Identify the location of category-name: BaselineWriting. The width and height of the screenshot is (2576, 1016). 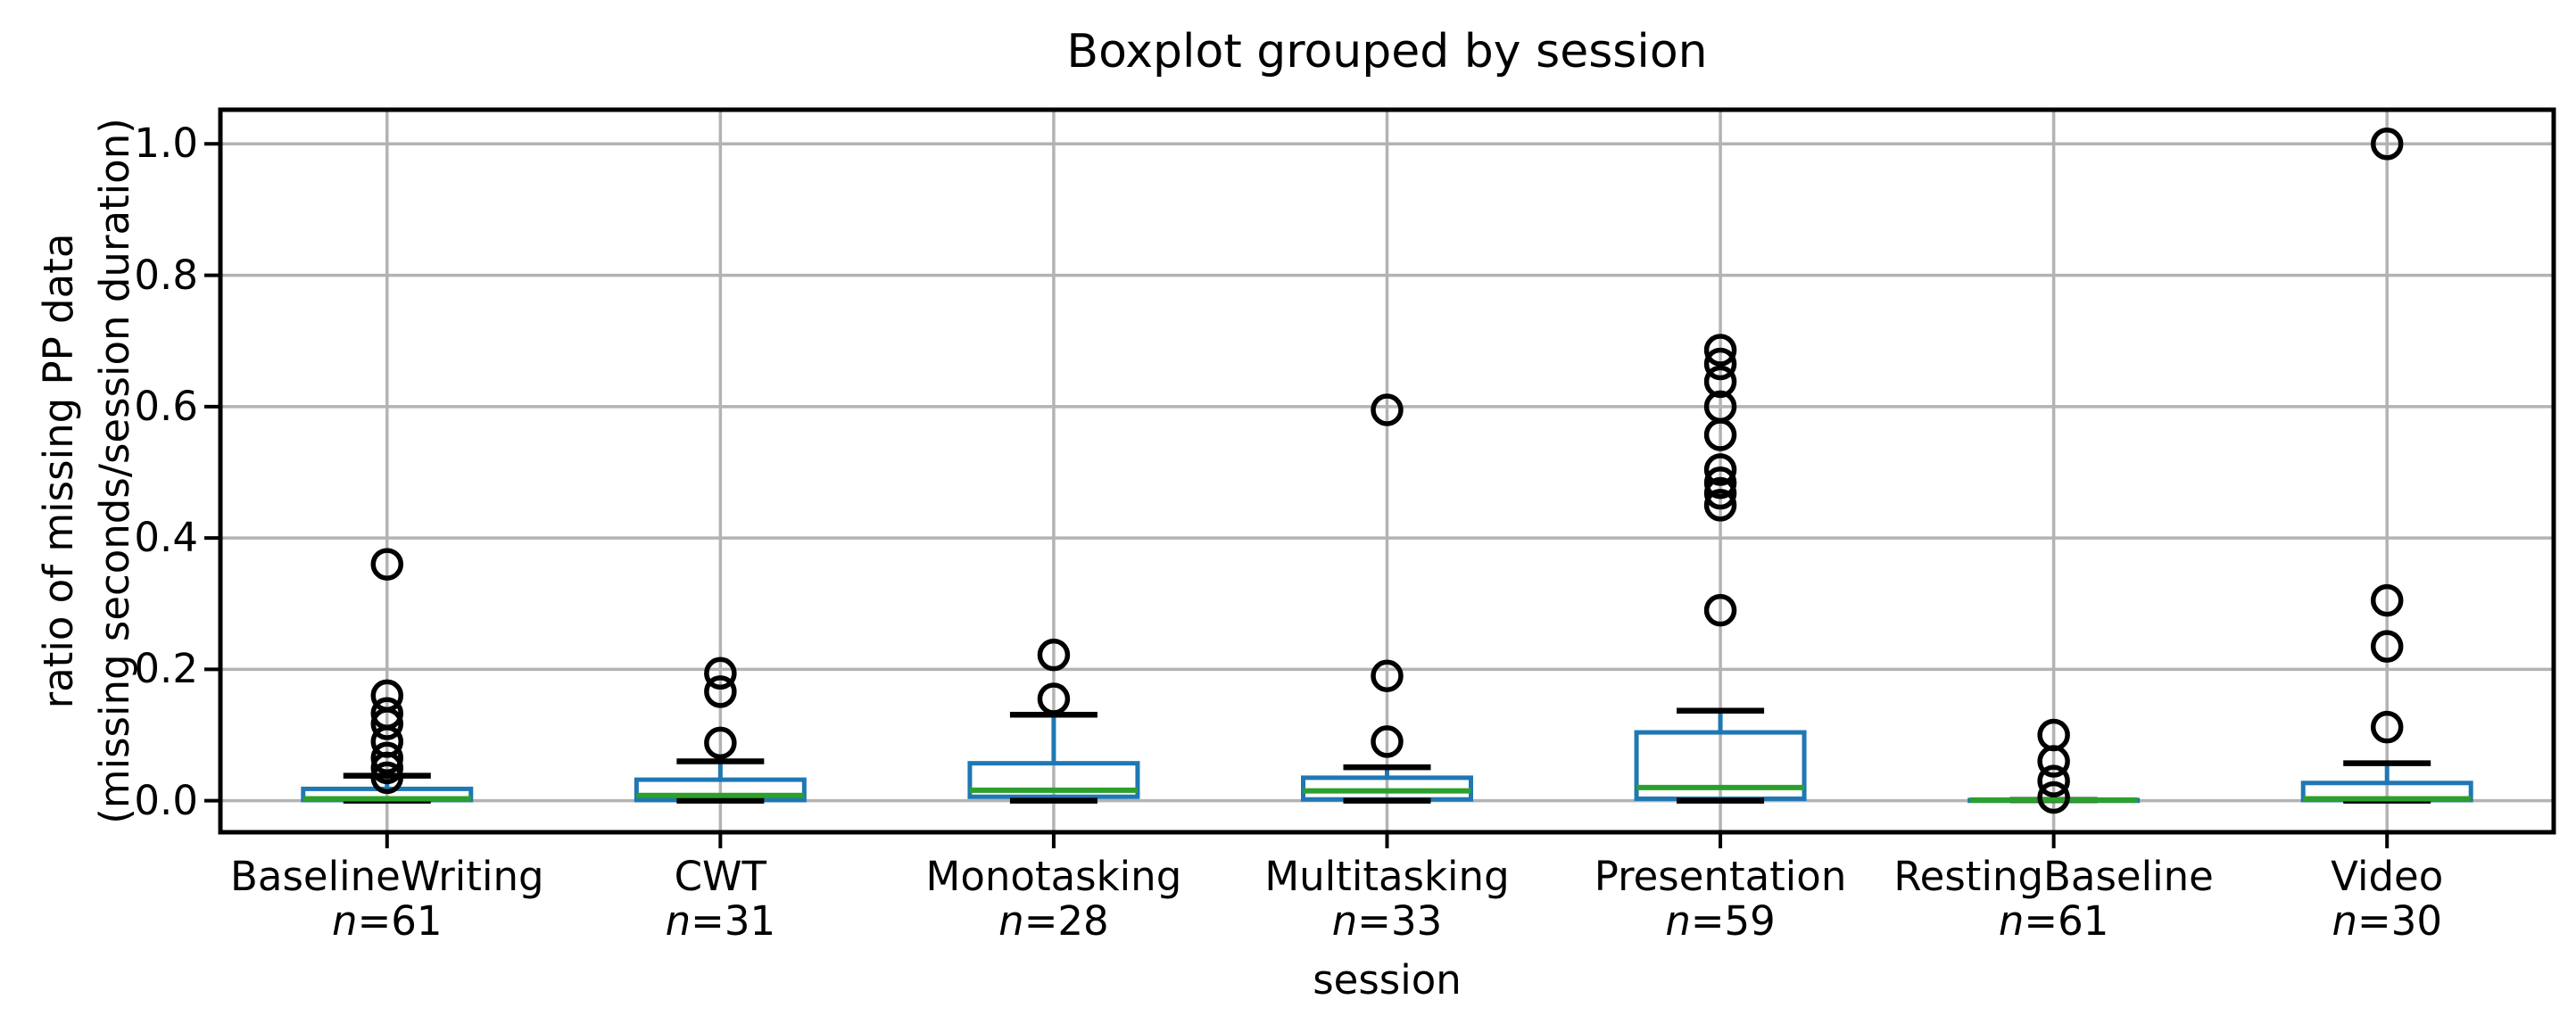
(387, 876).